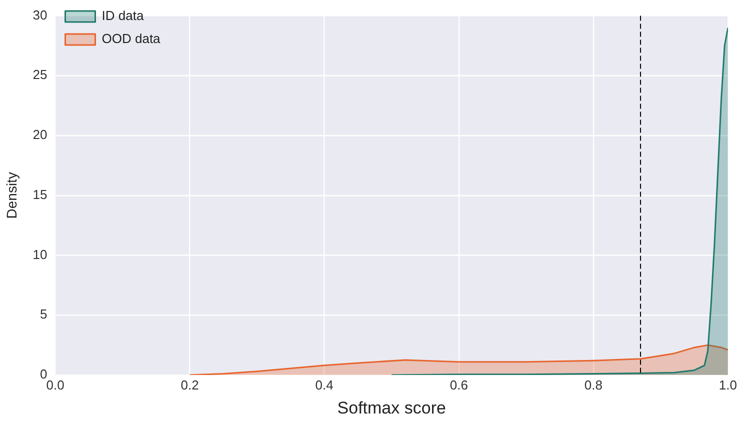 This screenshot has height=421, width=740. What do you see at coordinates (55, 384) in the screenshot?
I see `x-tick-label: 0.0` at bounding box center [55, 384].